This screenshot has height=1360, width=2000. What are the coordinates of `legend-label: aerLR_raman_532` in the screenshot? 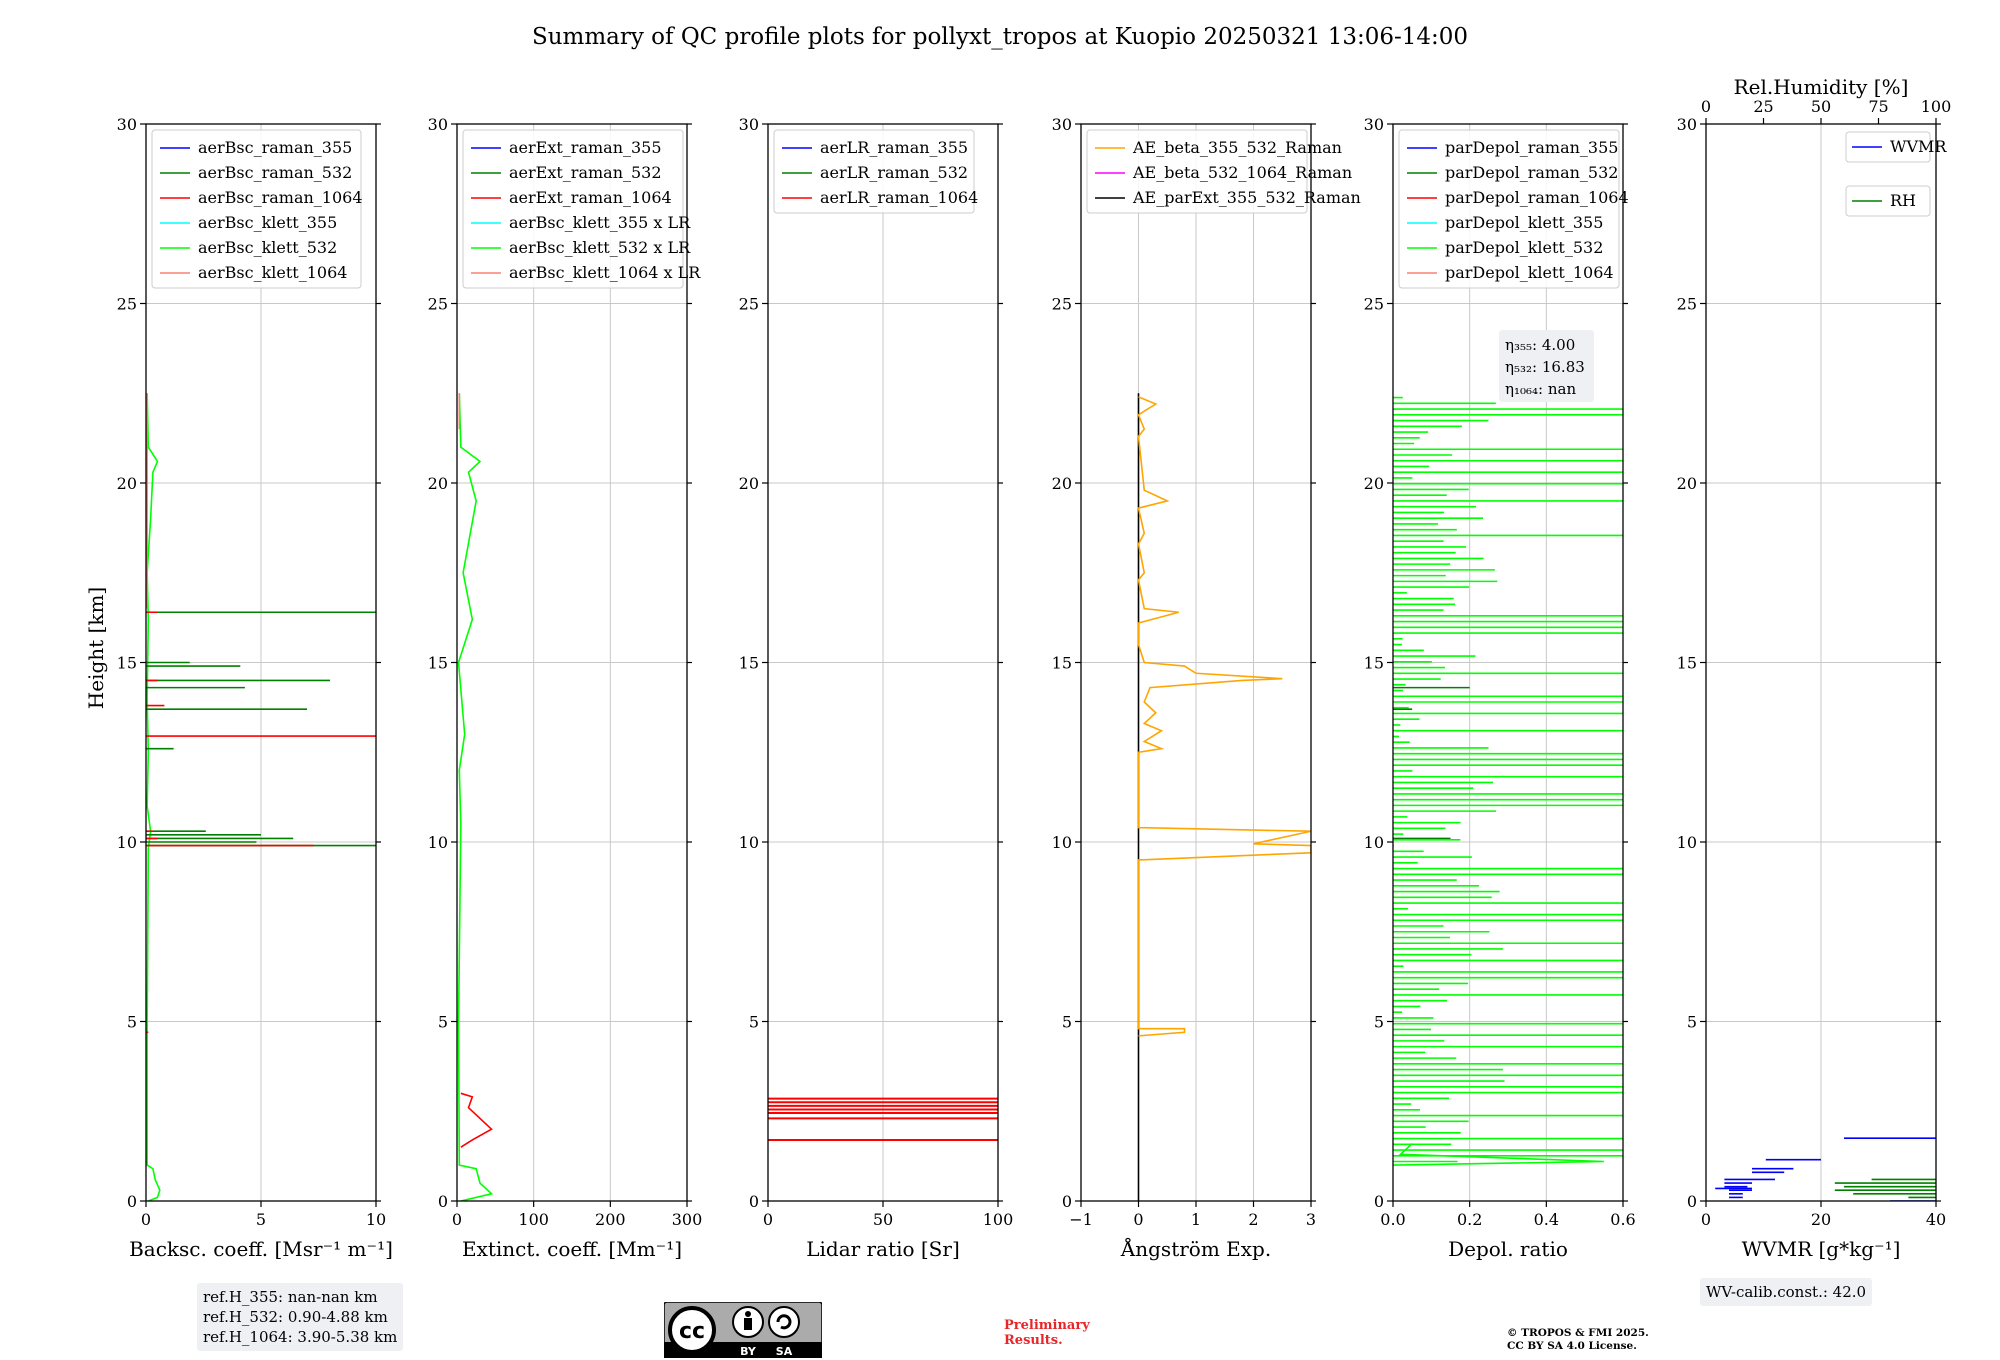 It's located at (894, 172).